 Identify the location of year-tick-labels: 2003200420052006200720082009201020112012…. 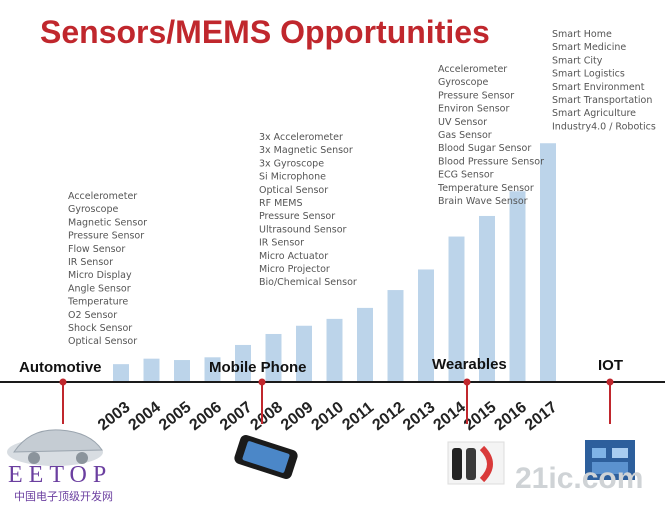
(328, 416).